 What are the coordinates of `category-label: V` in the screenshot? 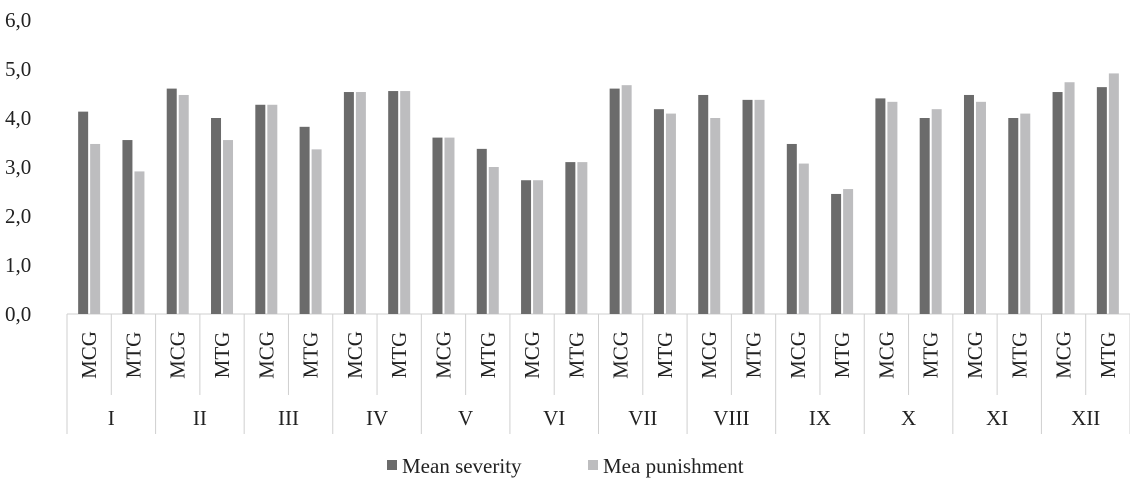 It's located at (465, 418).